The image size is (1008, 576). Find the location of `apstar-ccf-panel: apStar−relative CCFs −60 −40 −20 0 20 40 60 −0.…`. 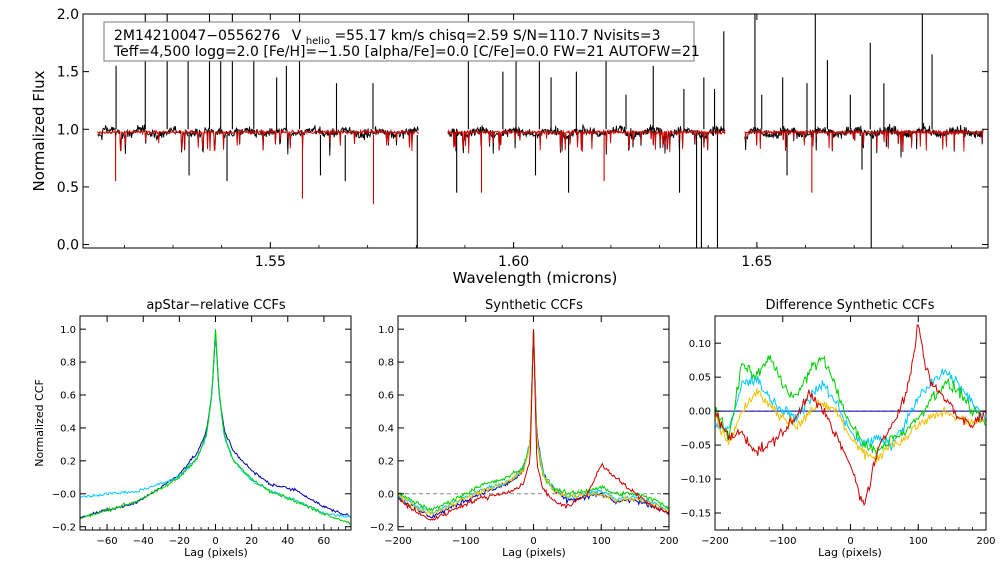

apstar-ccf-panel: apStar−relative CCFs −60 −40 −20 0 20 40 60 −0.… is located at coordinates (192, 428).